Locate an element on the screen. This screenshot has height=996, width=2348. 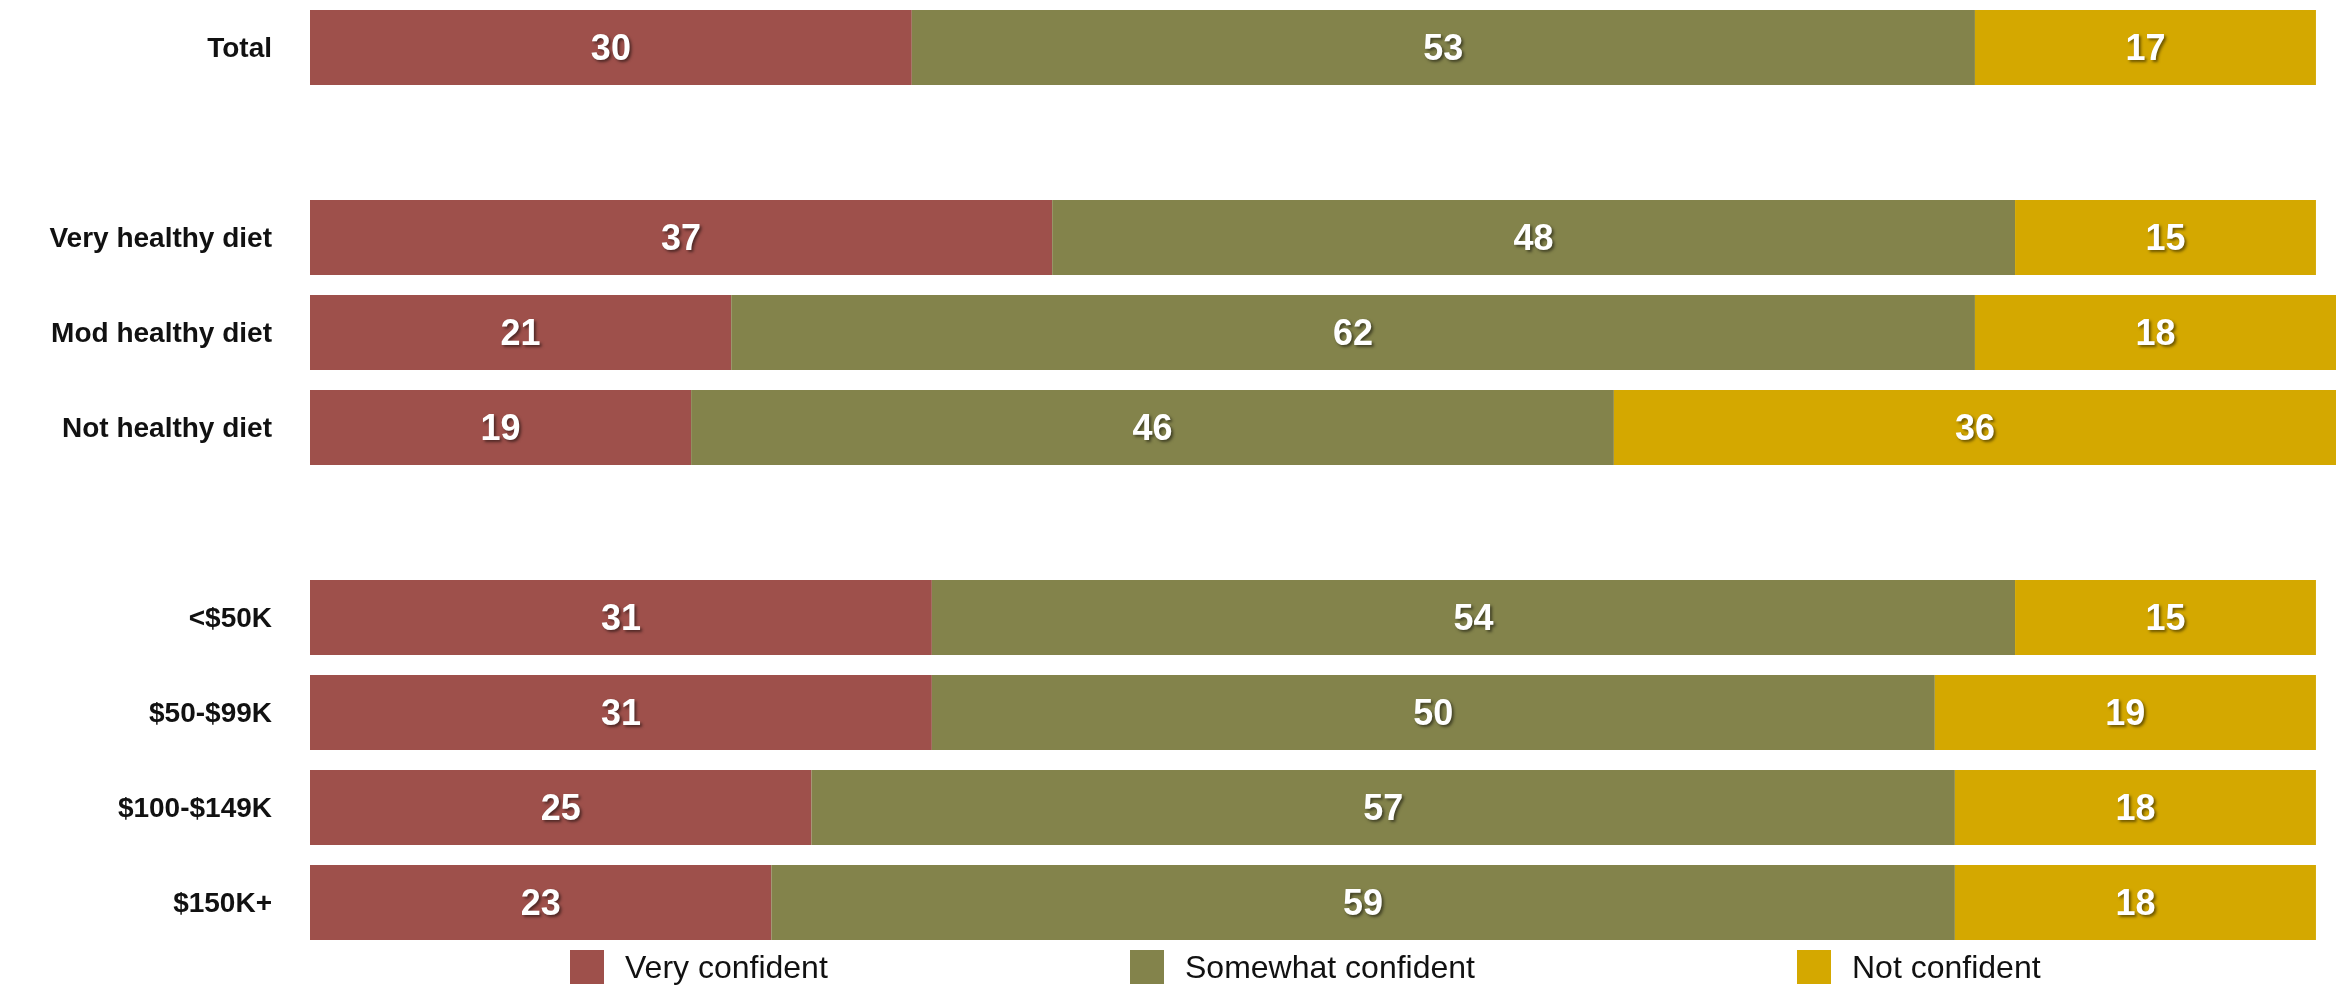
y-tick-label: Total is located at coordinates (239, 48).